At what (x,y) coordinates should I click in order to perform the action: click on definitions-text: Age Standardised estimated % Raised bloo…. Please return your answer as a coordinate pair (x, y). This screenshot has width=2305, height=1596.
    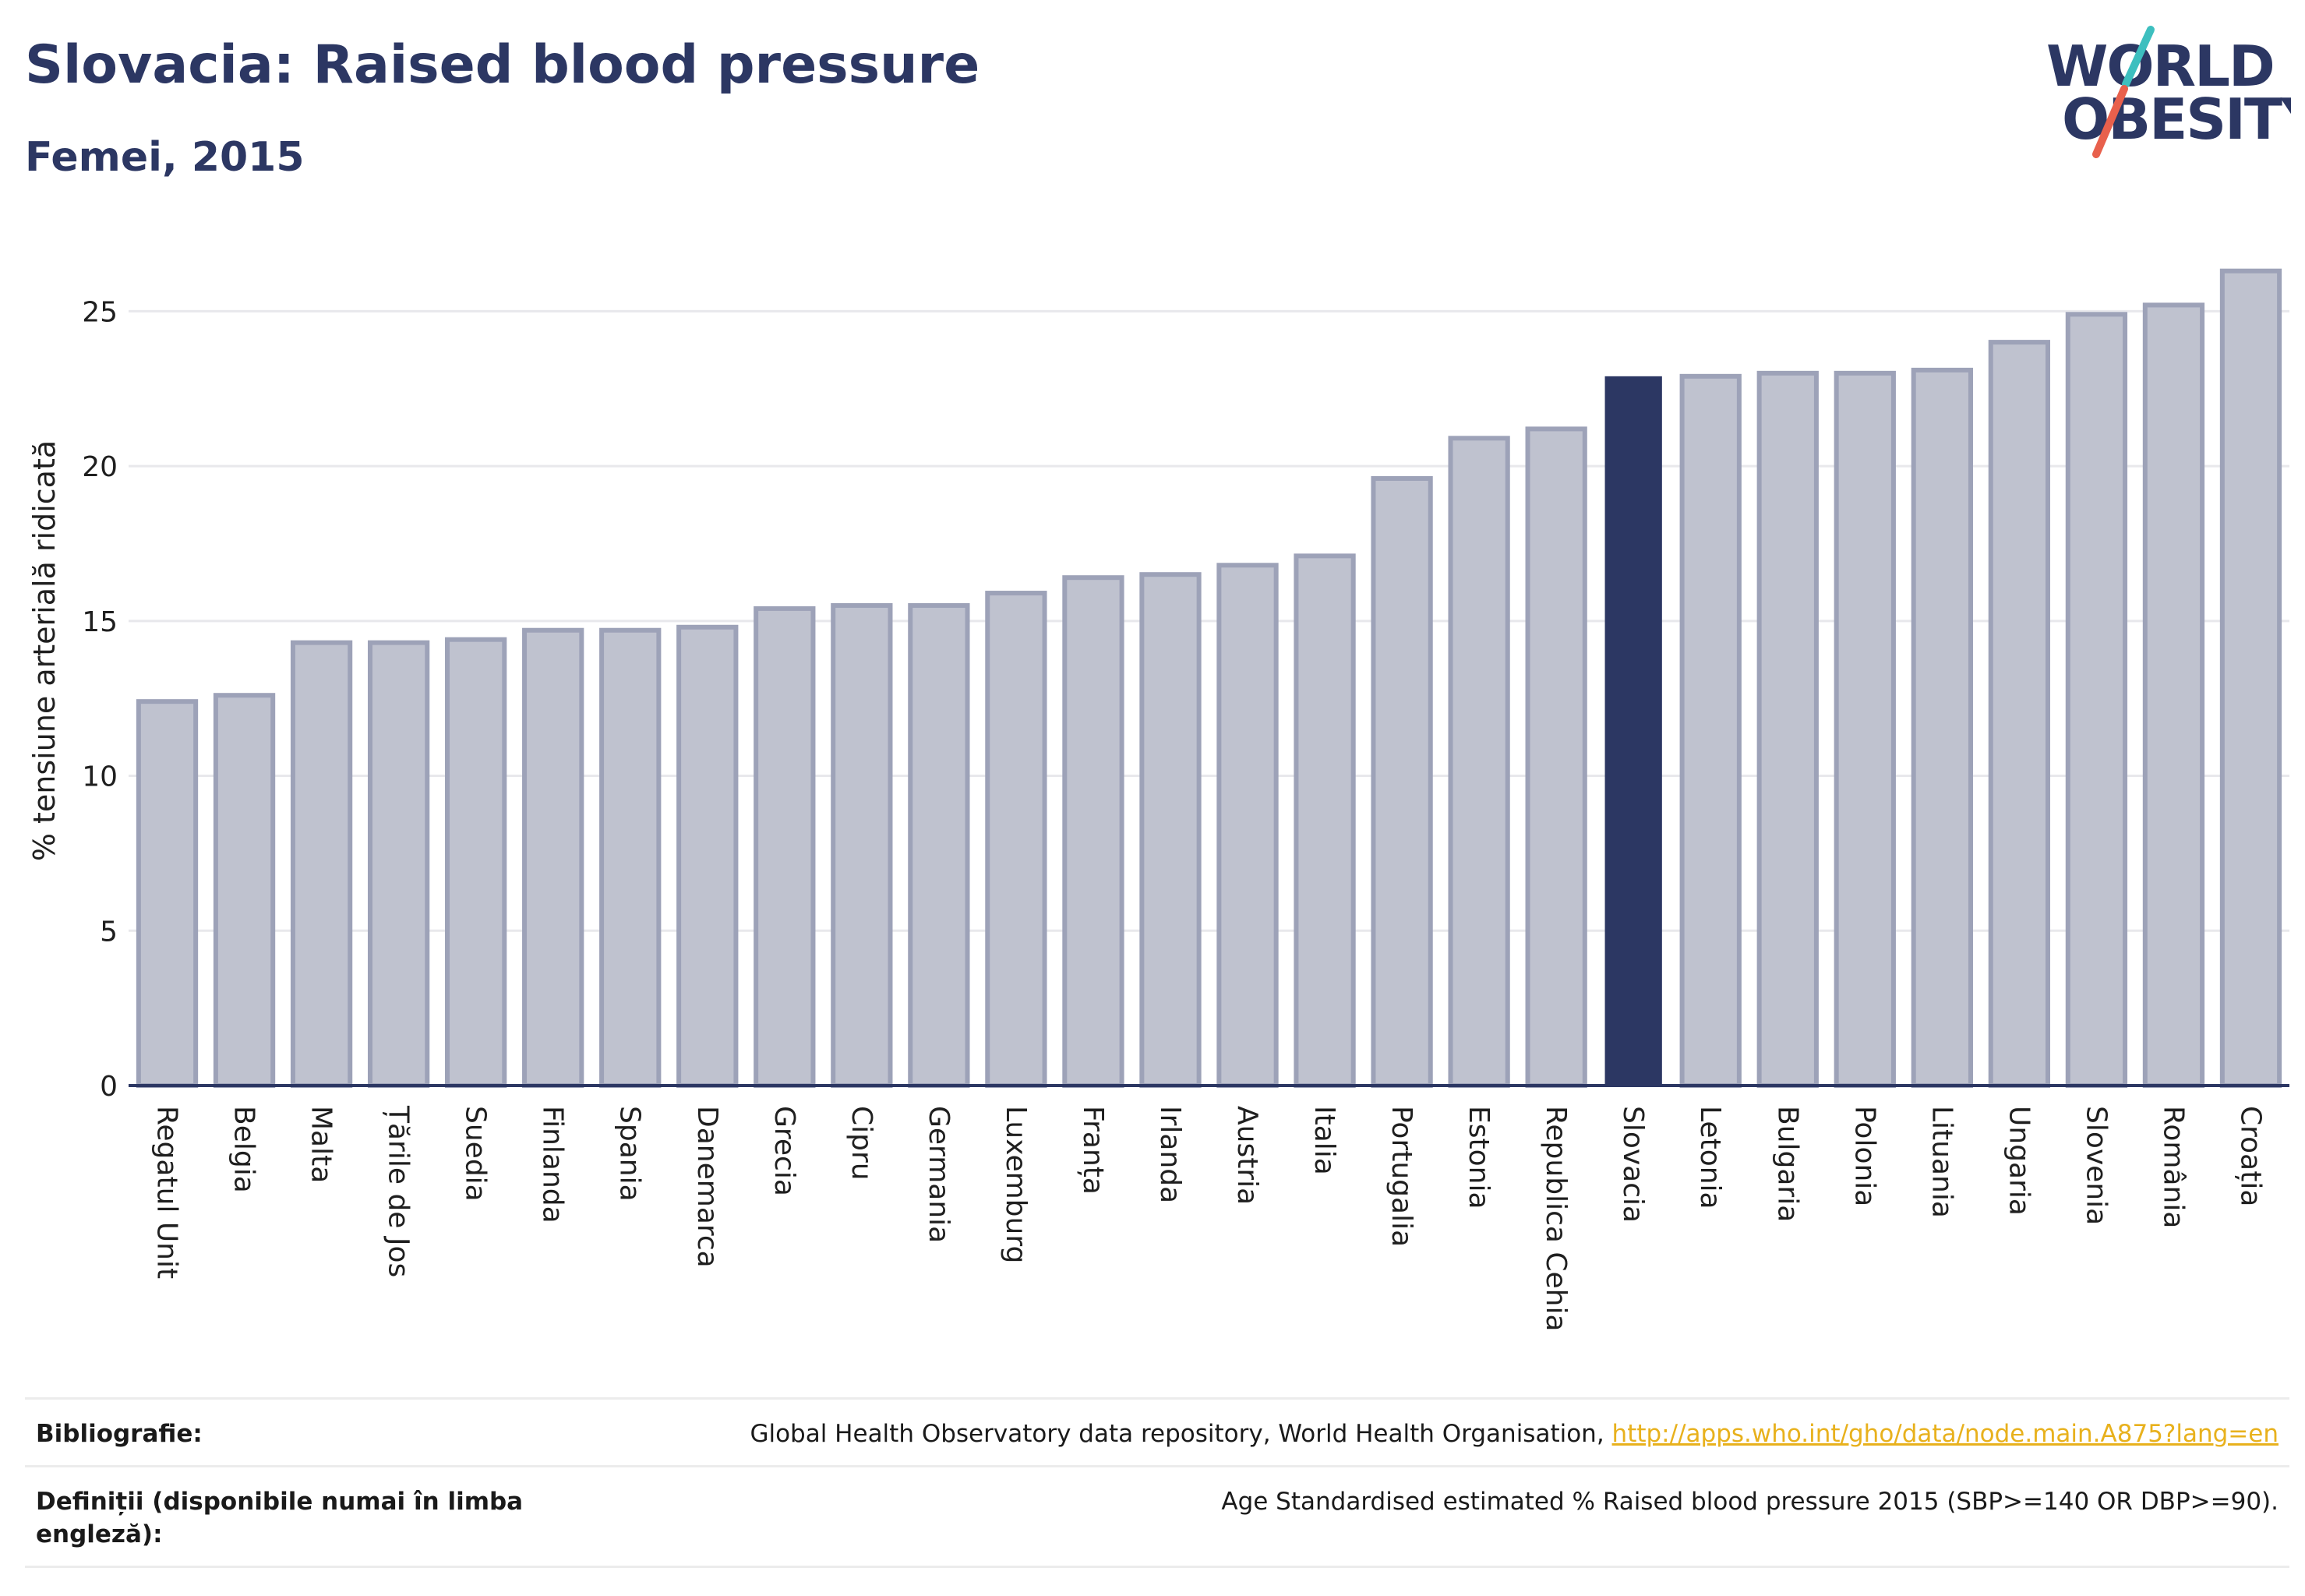
    Looking at the image, I should click on (1750, 1501).